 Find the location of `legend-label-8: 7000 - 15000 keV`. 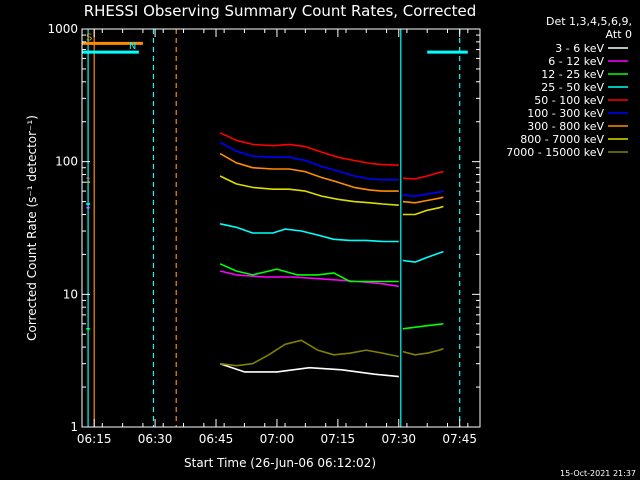

legend-label-8: 7000 - 15000 keV is located at coordinates (555, 152).